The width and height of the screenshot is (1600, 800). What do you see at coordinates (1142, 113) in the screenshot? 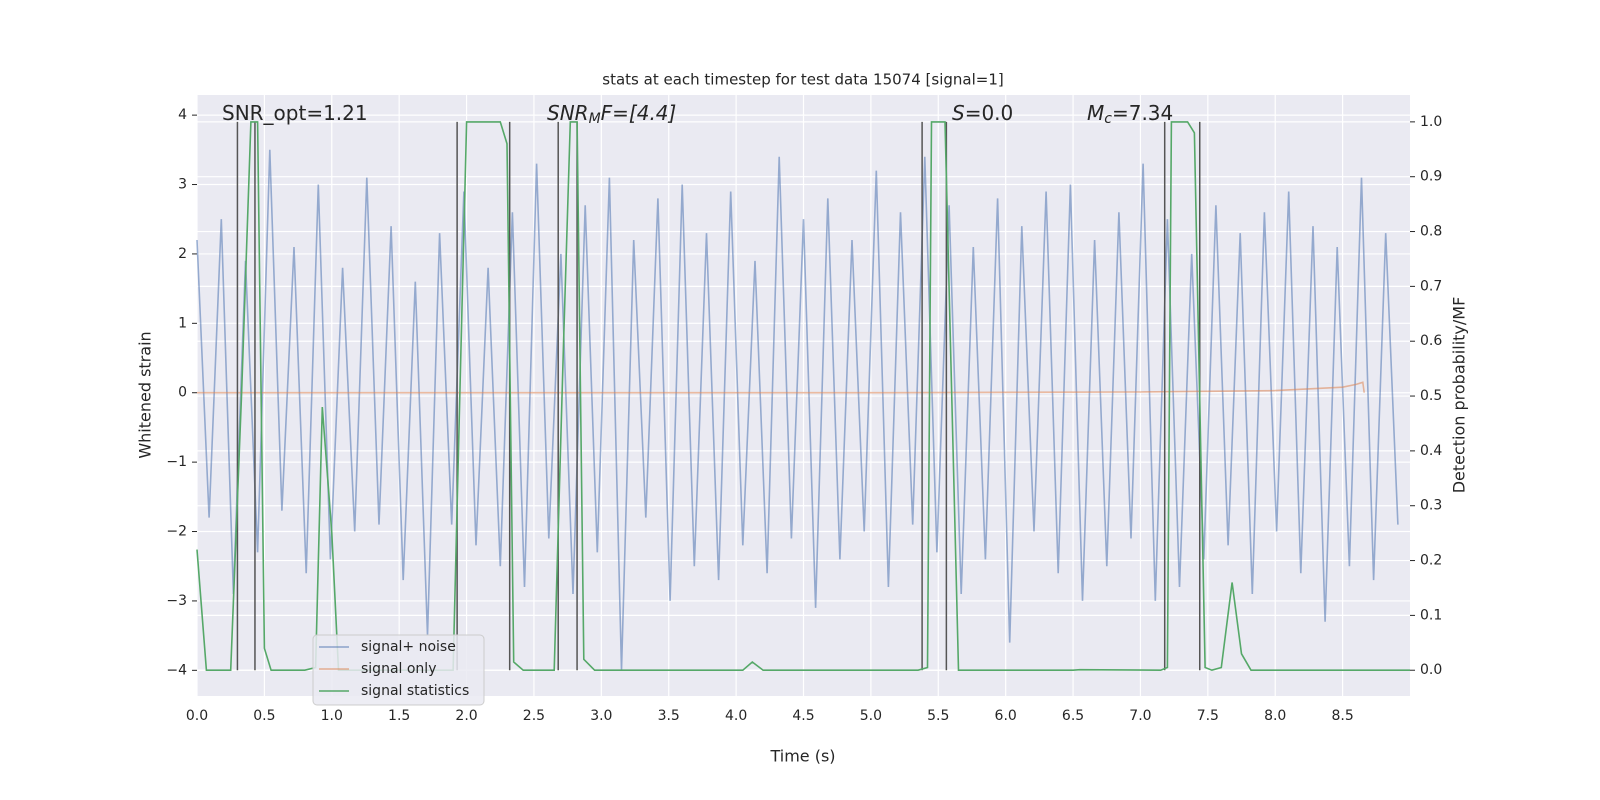
I see `annotation-rest: =7.34` at bounding box center [1142, 113].